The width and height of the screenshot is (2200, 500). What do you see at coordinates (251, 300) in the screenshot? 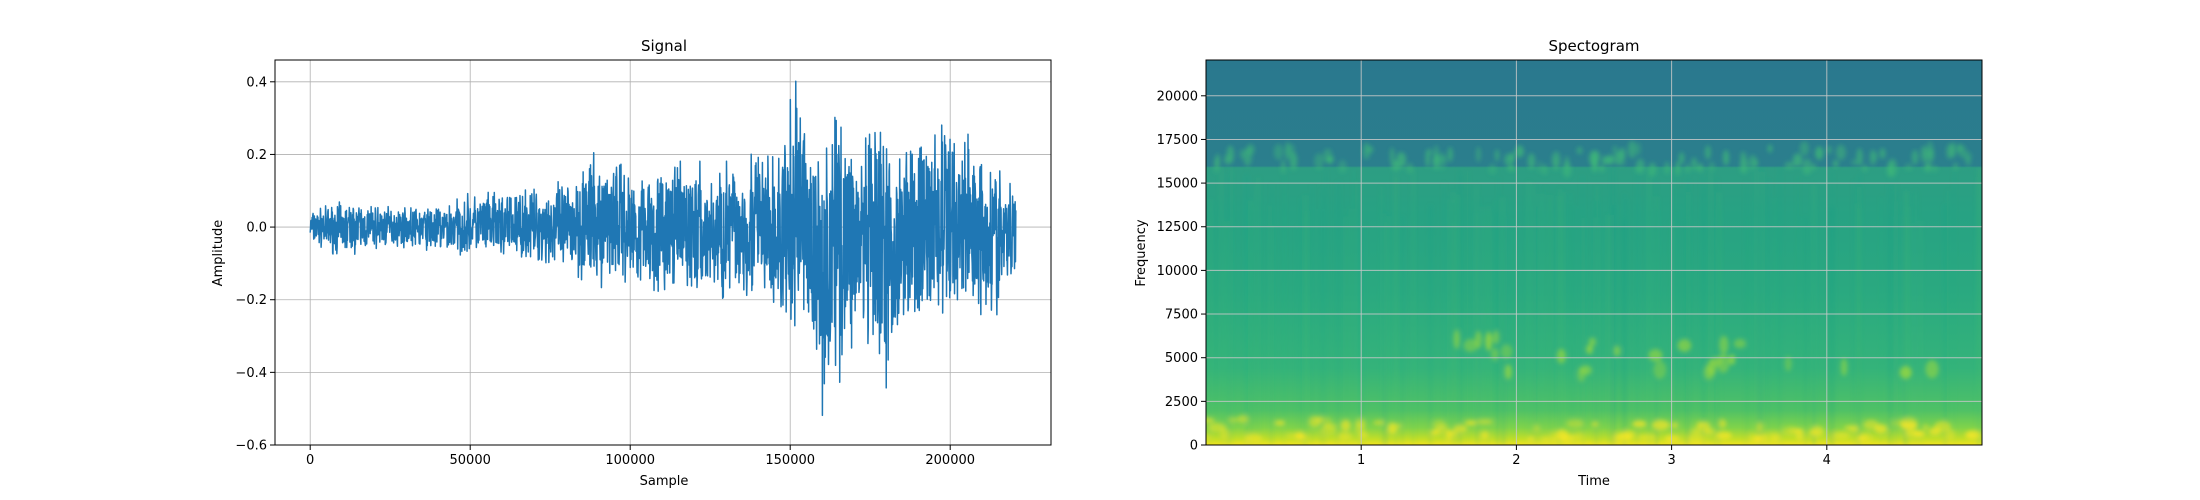
I see `signal-y-tick-label: −0.2` at bounding box center [251, 300].